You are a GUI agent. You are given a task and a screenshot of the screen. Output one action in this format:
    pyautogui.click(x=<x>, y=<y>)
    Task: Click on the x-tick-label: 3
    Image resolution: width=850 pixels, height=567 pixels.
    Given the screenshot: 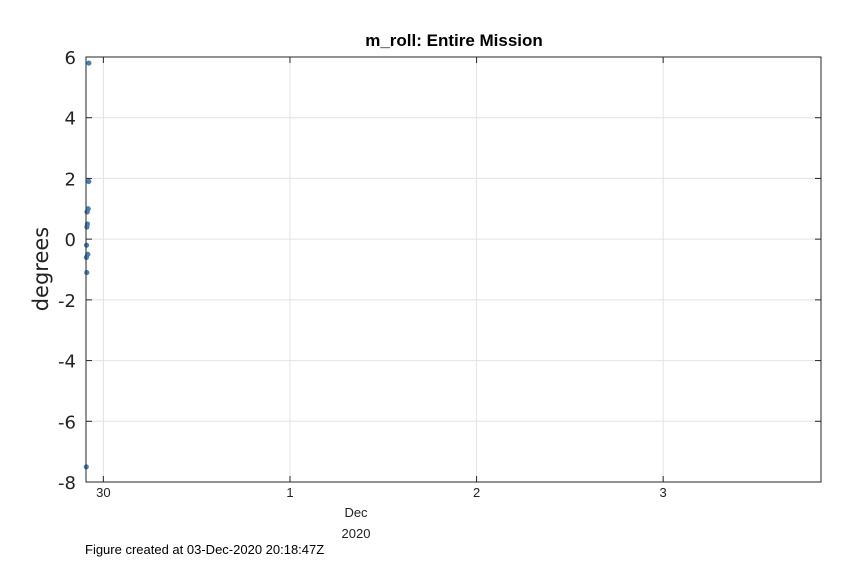 What is the action you would take?
    pyautogui.click(x=663, y=492)
    